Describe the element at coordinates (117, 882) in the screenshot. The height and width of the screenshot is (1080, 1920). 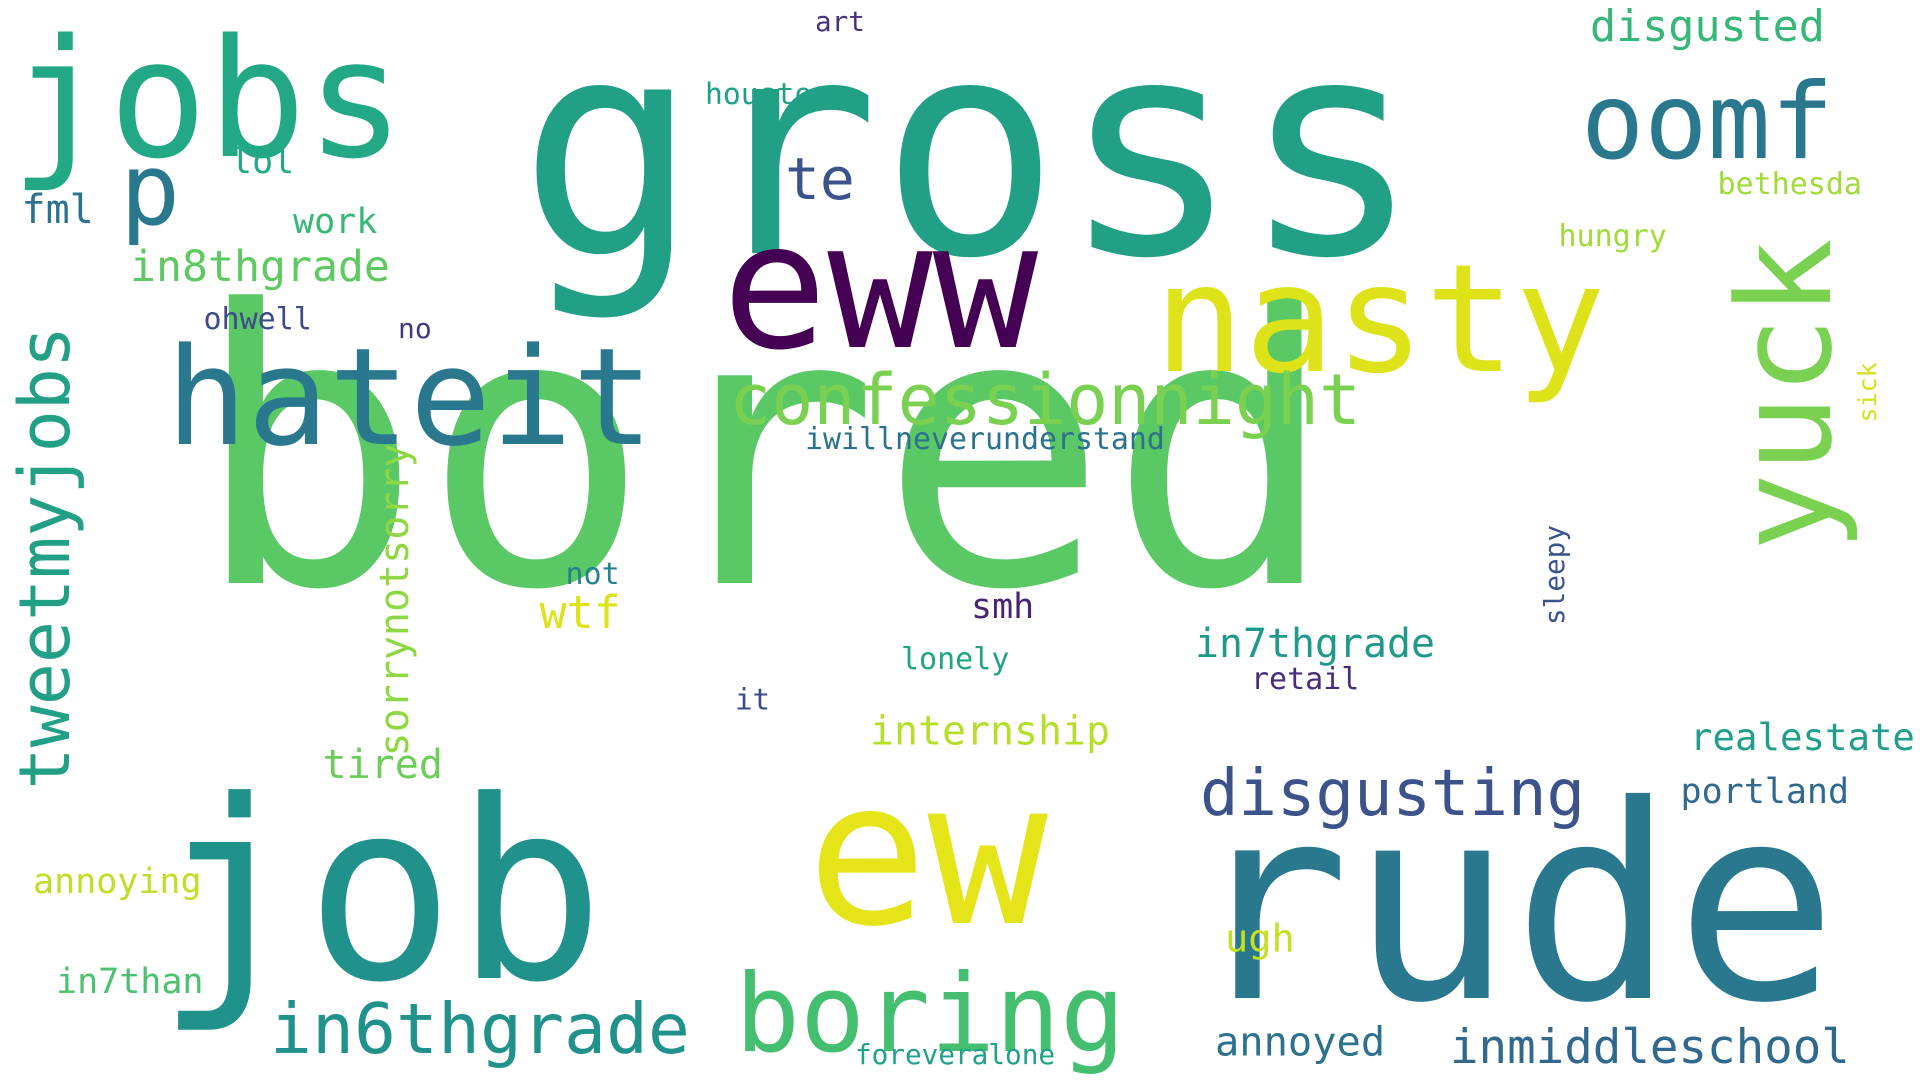
I see `word-annoying: annoying` at that location.